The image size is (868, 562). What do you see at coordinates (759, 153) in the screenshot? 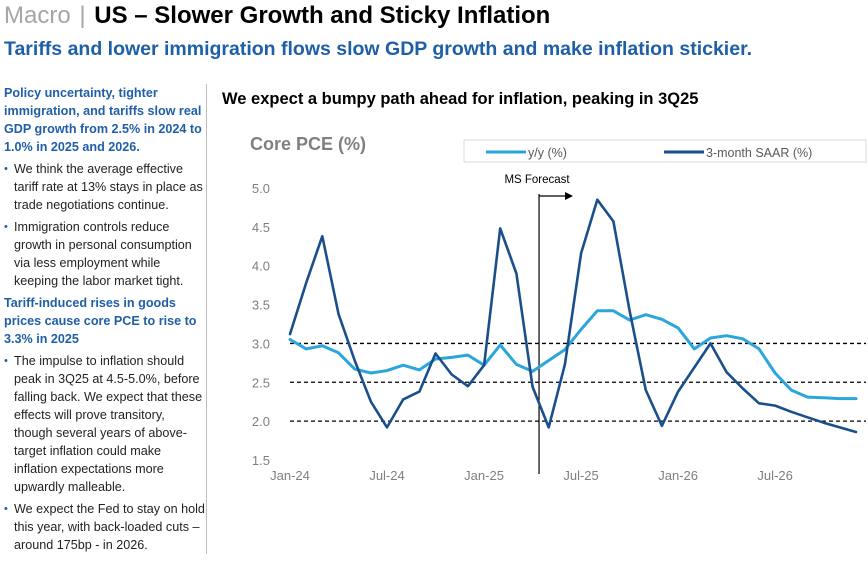
I see `legend-label-1: 3-month SAAR (%)` at bounding box center [759, 153].